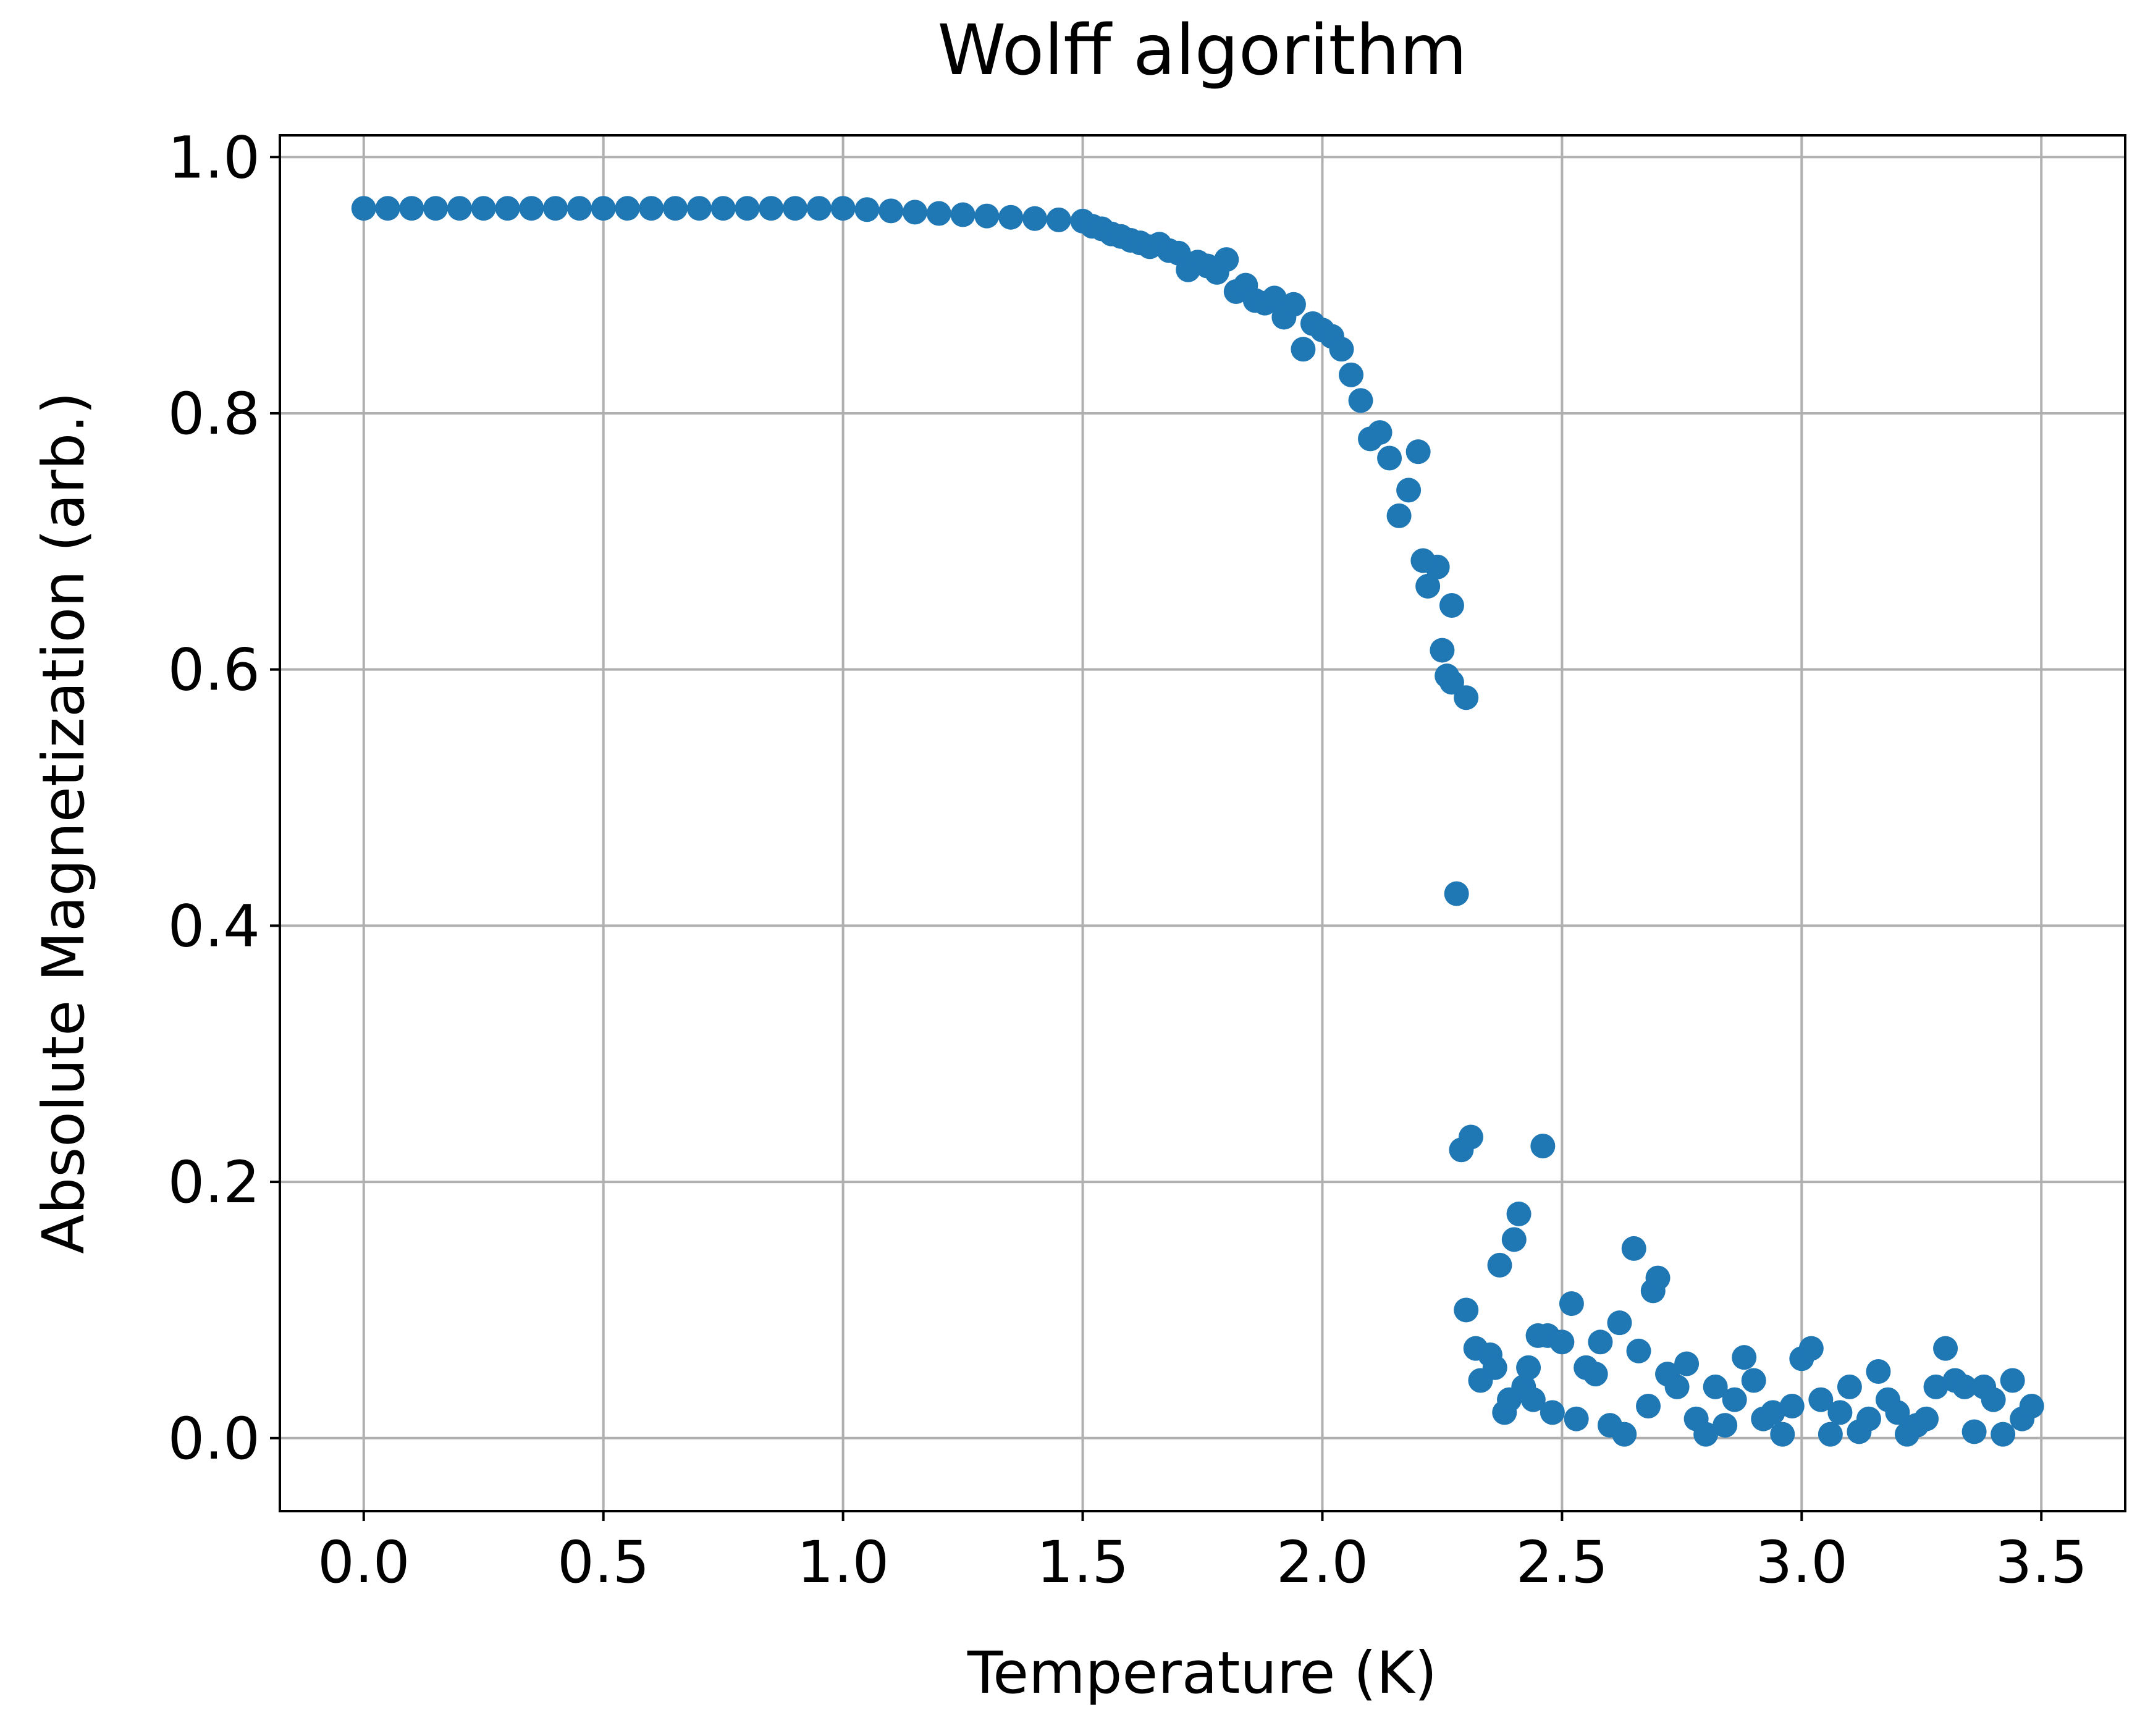 This screenshot has height=1736, width=2153. I want to click on chart-title: Wolff algorithm, so click(1202, 51).